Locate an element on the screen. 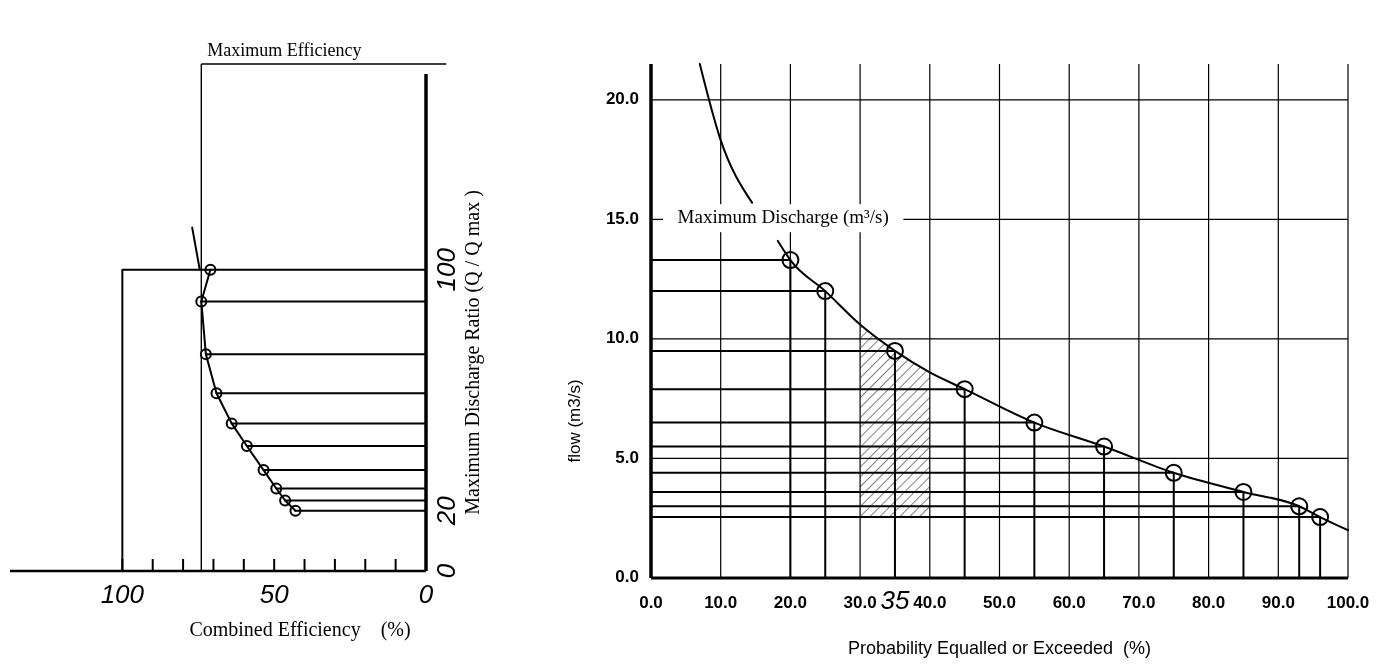 This screenshot has width=1381, height=666. x-tick-label: 70.0 is located at coordinates (1139, 602).